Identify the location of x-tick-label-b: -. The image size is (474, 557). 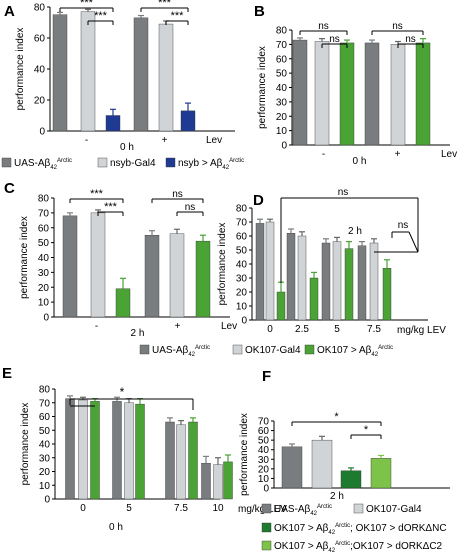
(323, 154).